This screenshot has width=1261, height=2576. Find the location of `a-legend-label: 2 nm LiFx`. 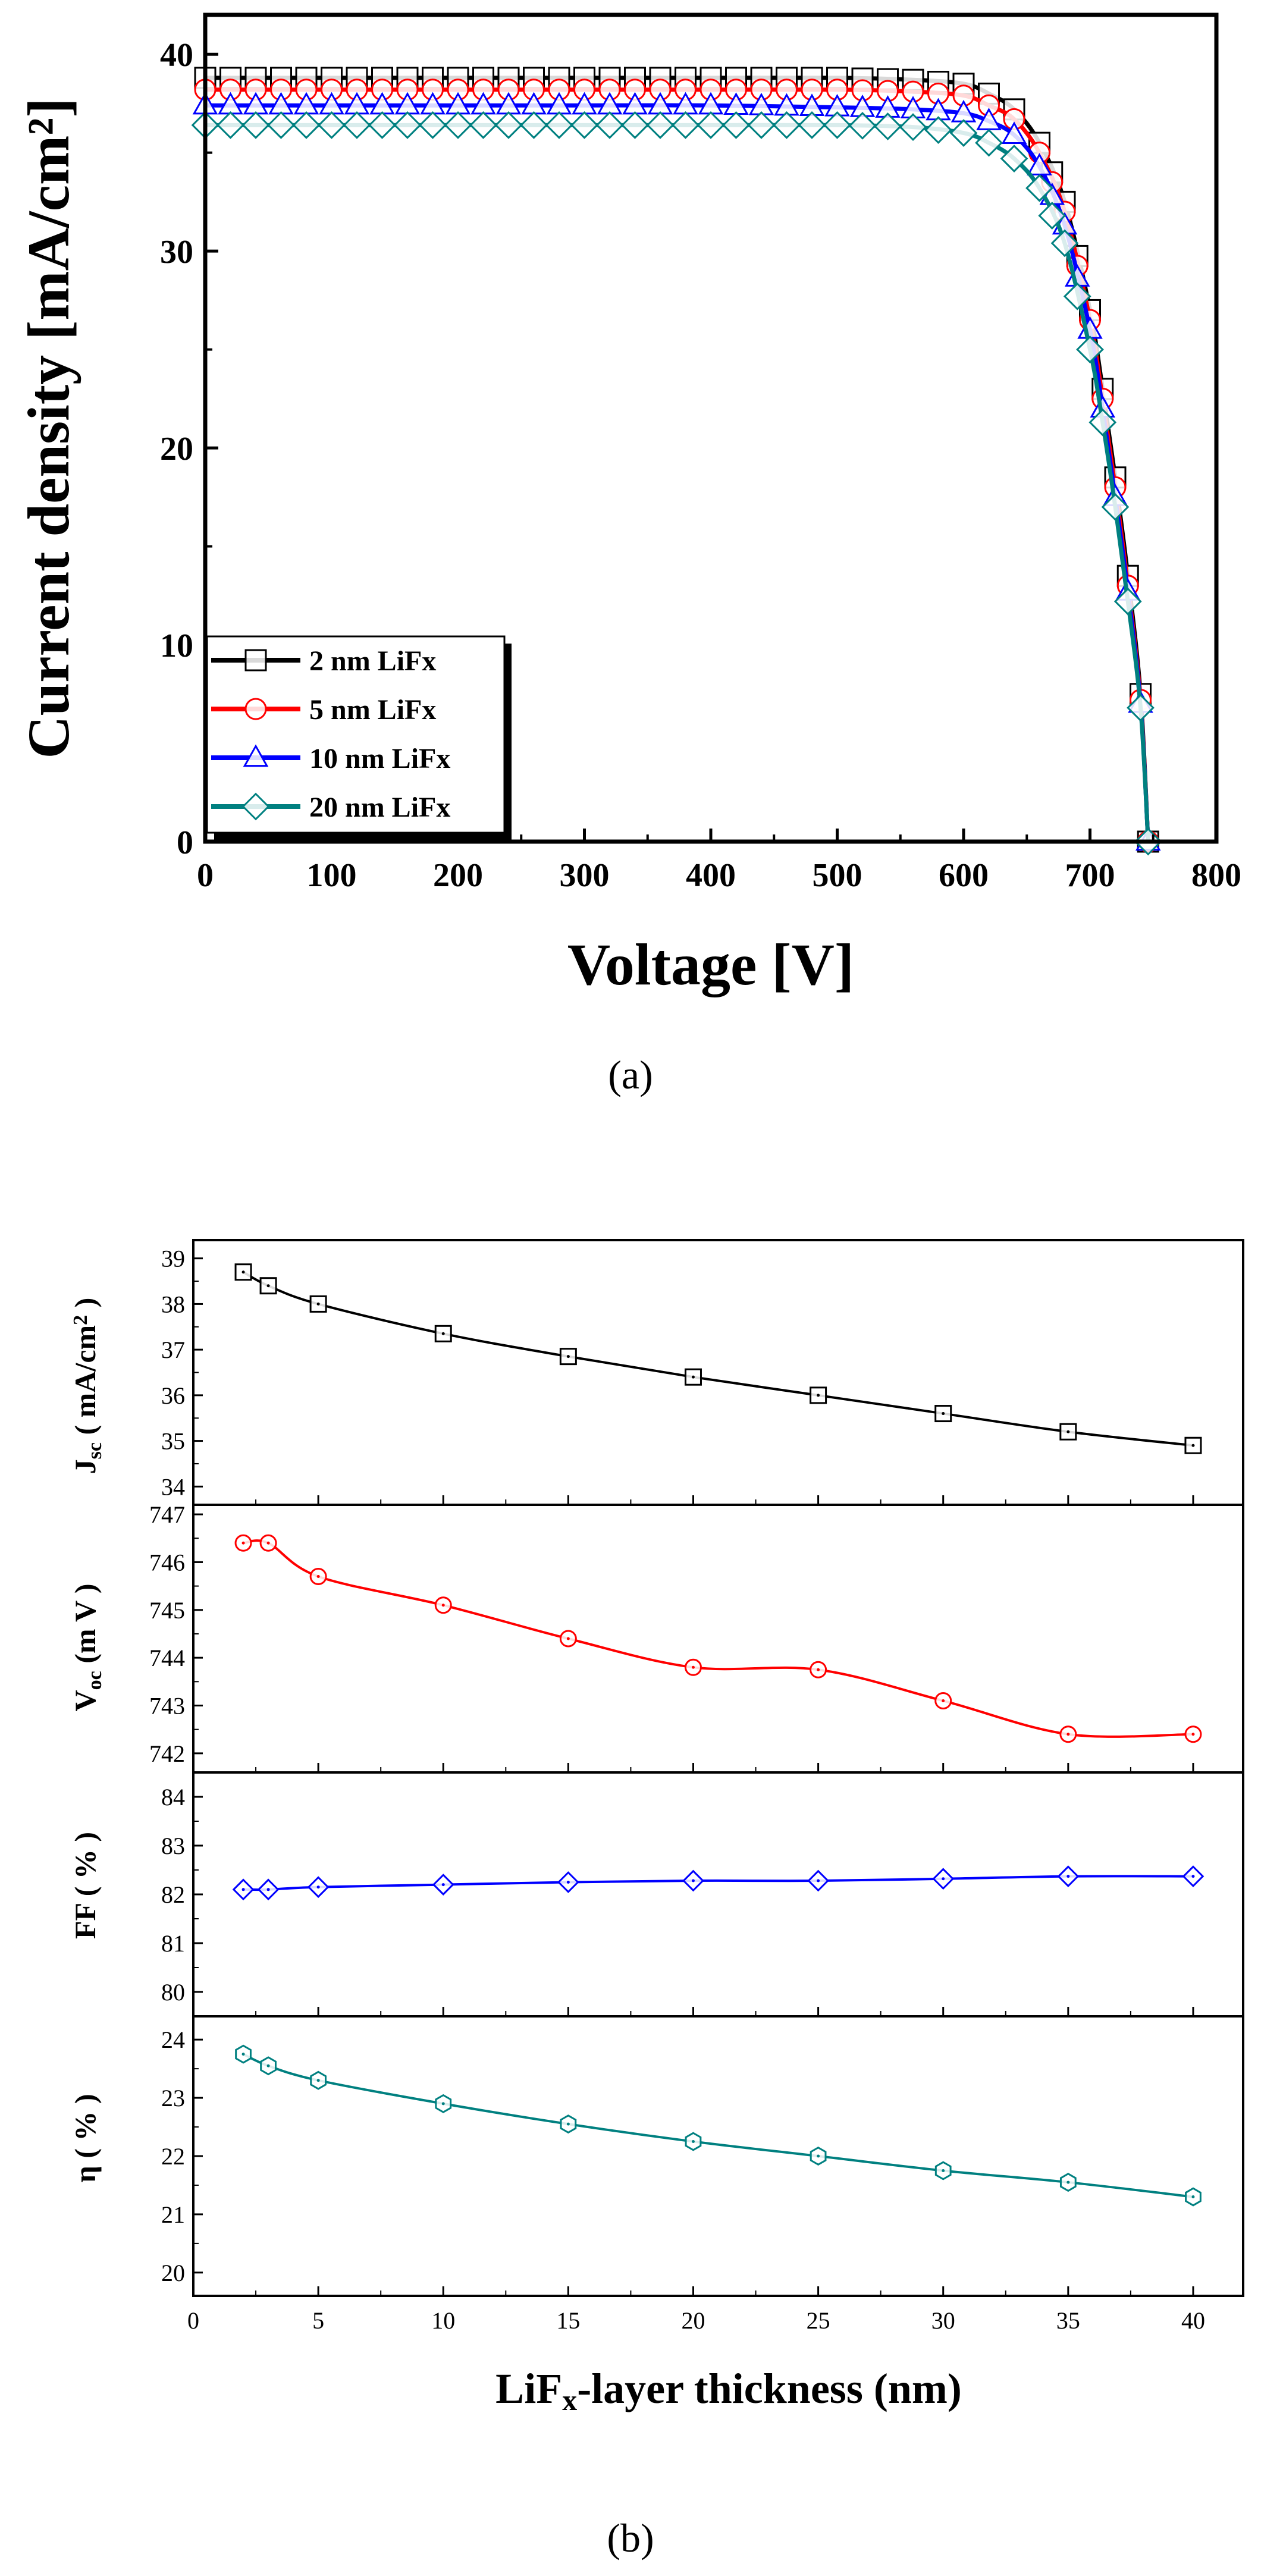

a-legend-label: 2 nm LiFx is located at coordinates (372, 661).